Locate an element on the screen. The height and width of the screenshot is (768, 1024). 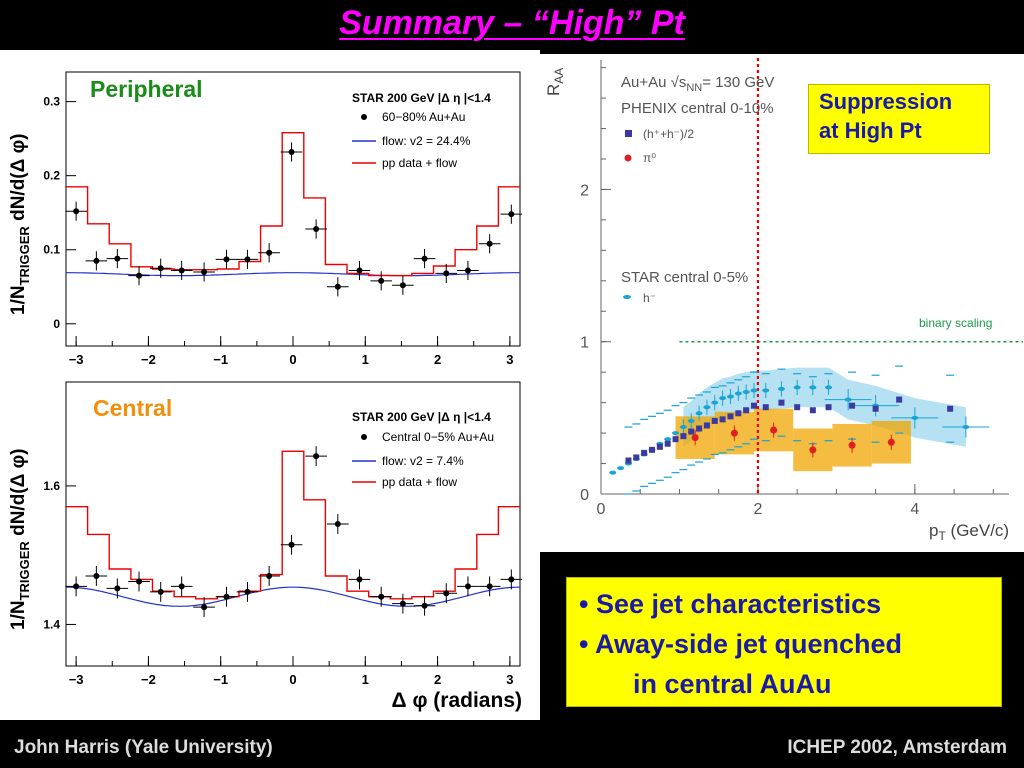
x-tick-label: 1 is located at coordinates (365, 679).